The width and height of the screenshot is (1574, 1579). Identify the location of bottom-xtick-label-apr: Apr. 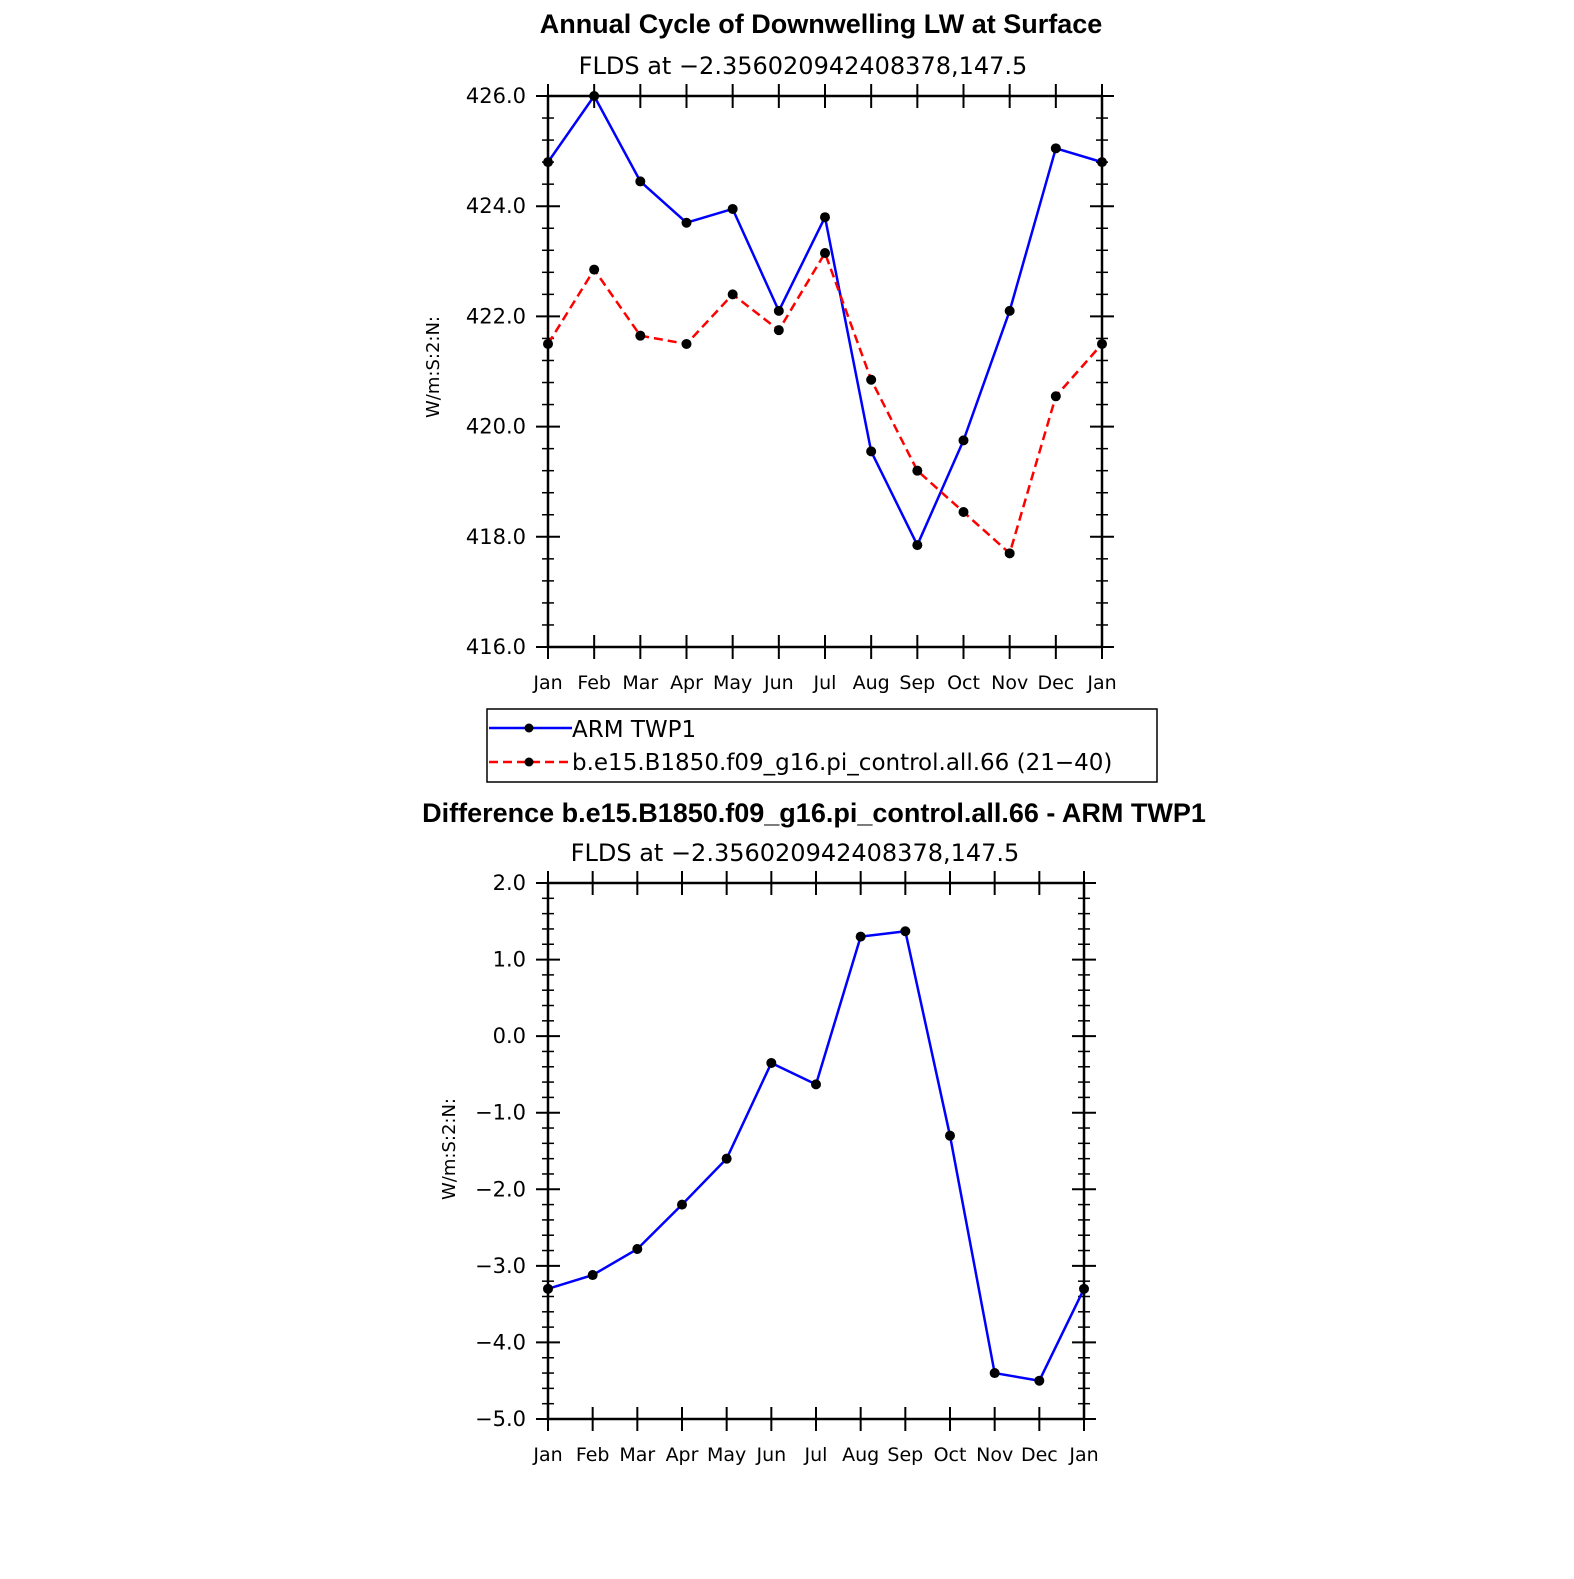
(682, 1455).